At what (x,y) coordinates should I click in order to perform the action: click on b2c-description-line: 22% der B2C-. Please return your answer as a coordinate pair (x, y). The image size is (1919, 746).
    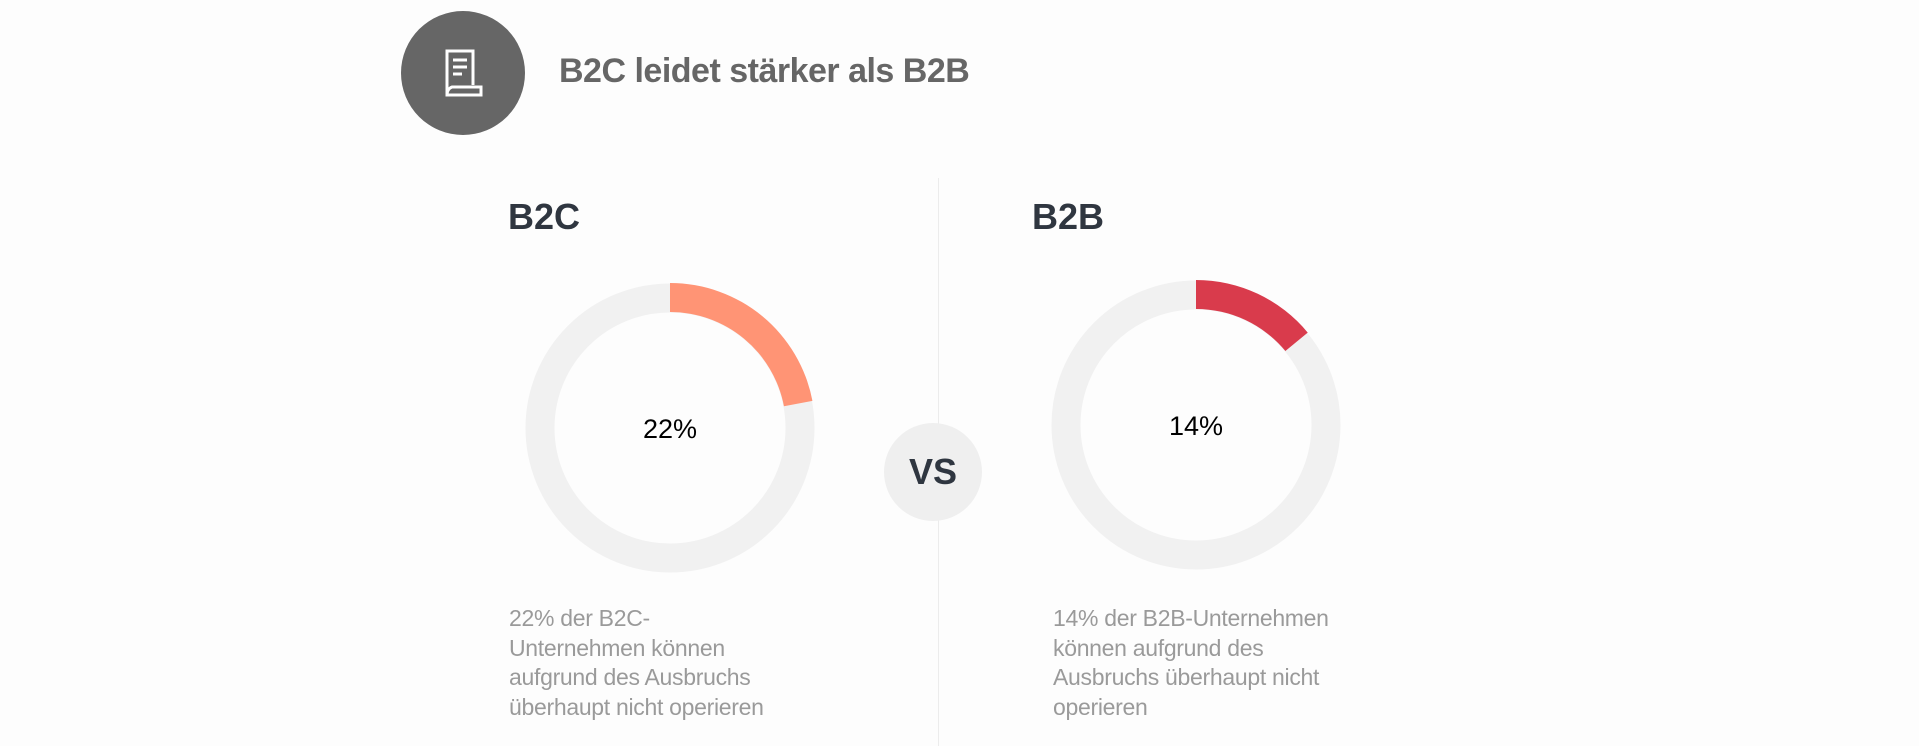
    Looking at the image, I should click on (579, 618).